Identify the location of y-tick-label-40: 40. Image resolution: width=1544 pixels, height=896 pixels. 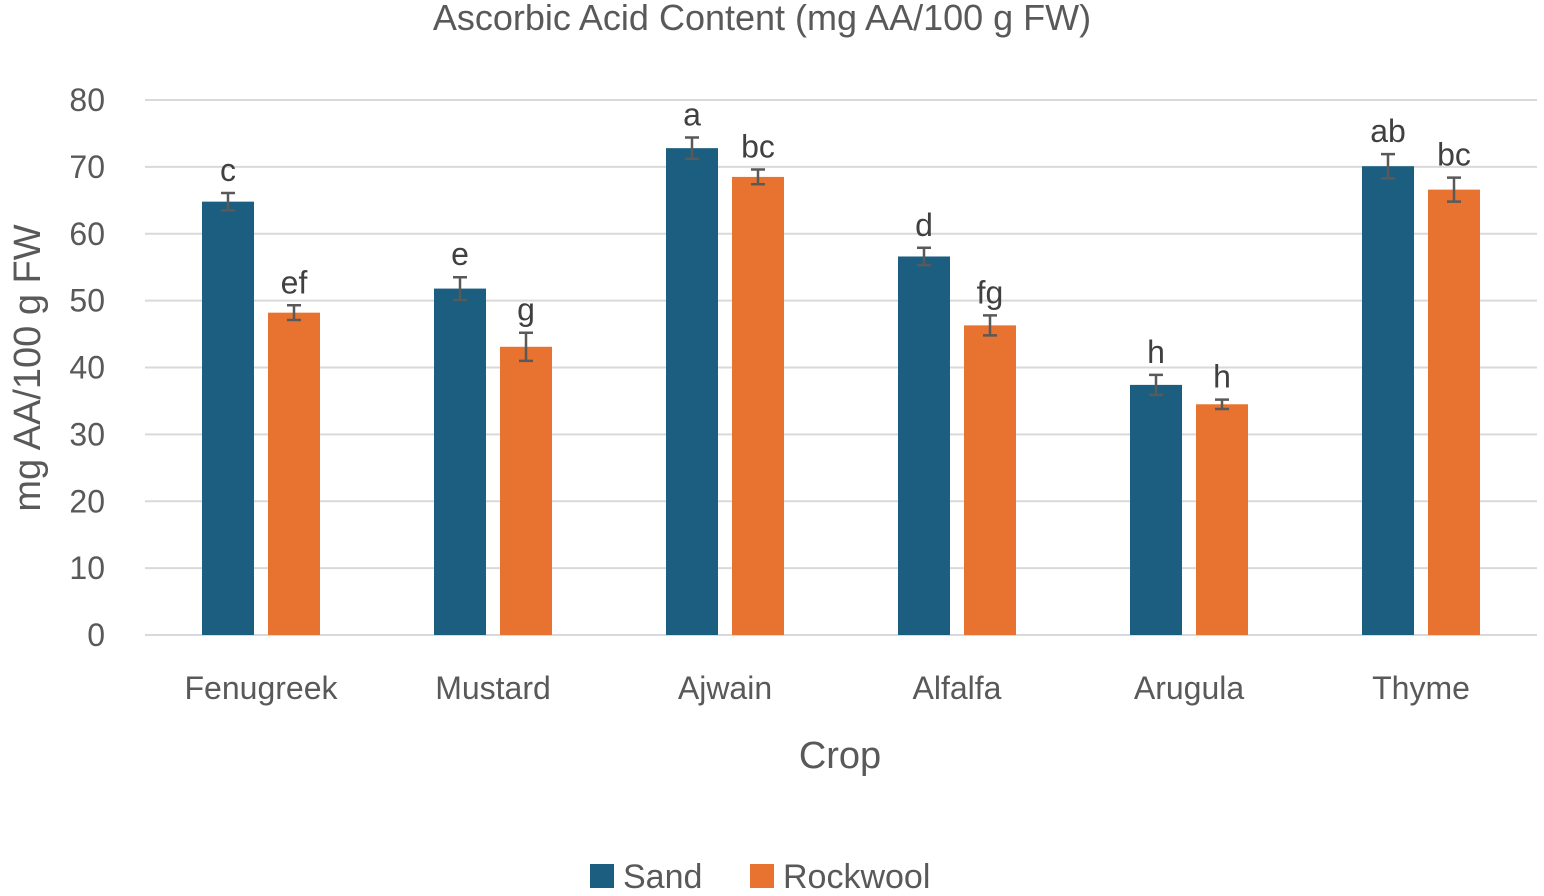
(87, 368).